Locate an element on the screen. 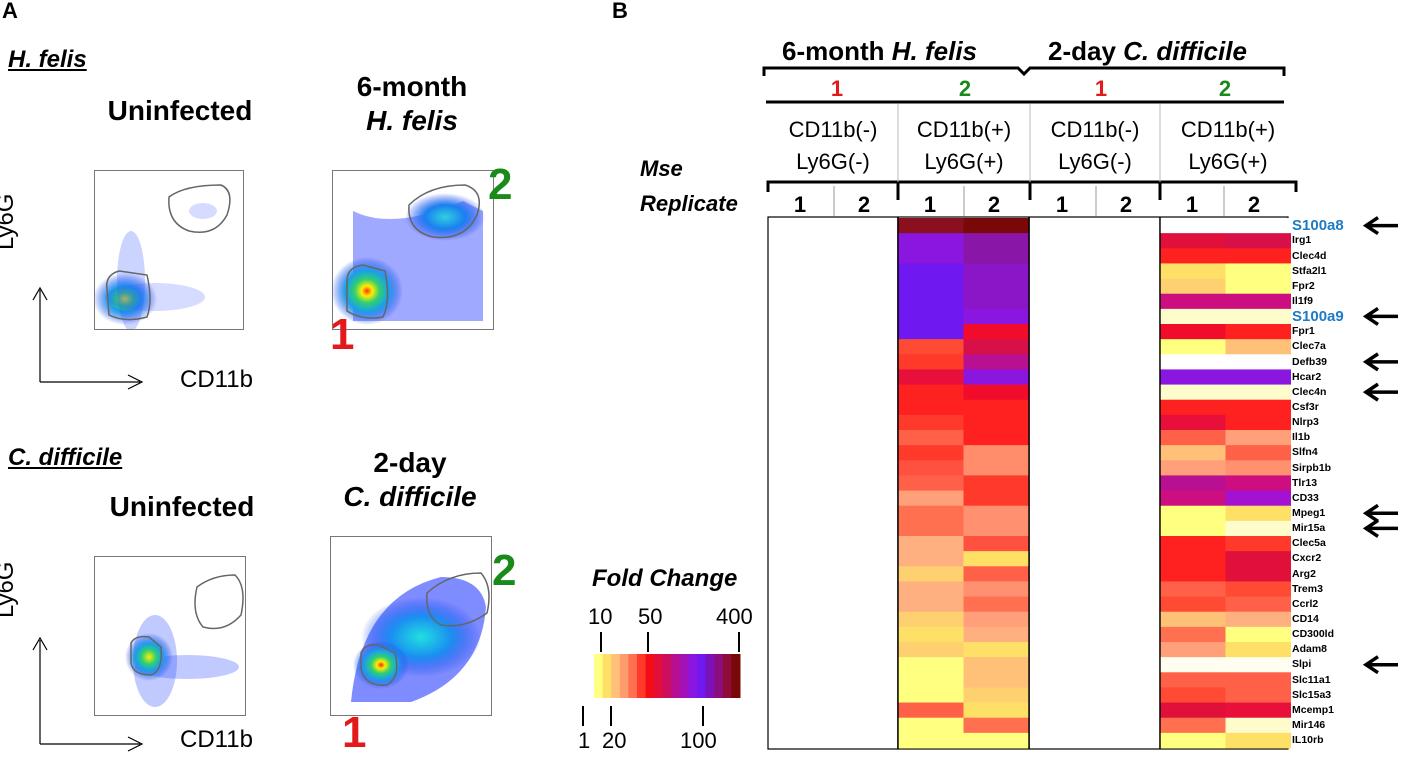 Image resolution: width=1409 pixels, height=758 pixels. gate-1-cdiff: 1 is located at coordinates (354, 732).